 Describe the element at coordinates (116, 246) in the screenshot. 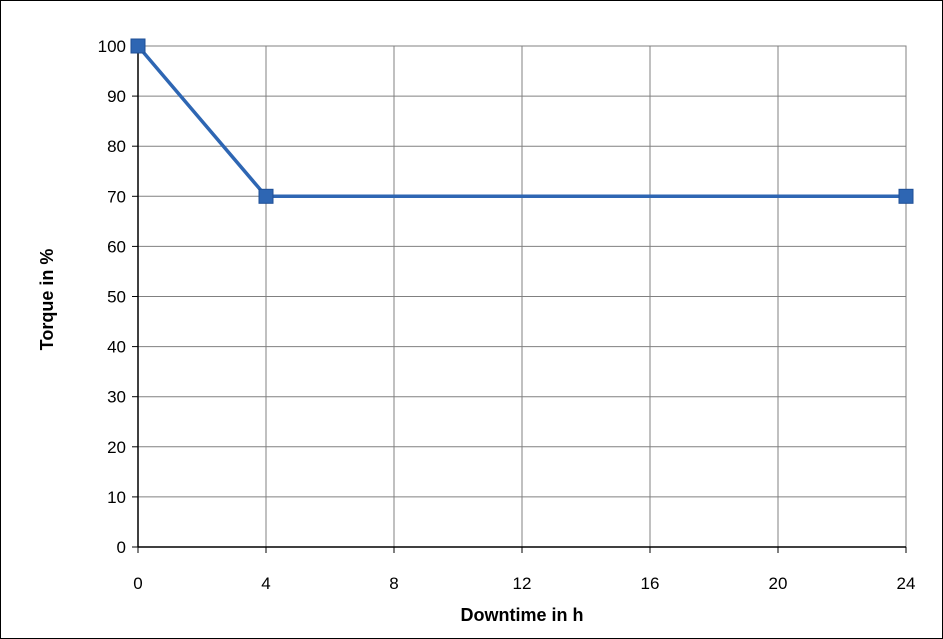

I see `y-tick-label: 60` at that location.